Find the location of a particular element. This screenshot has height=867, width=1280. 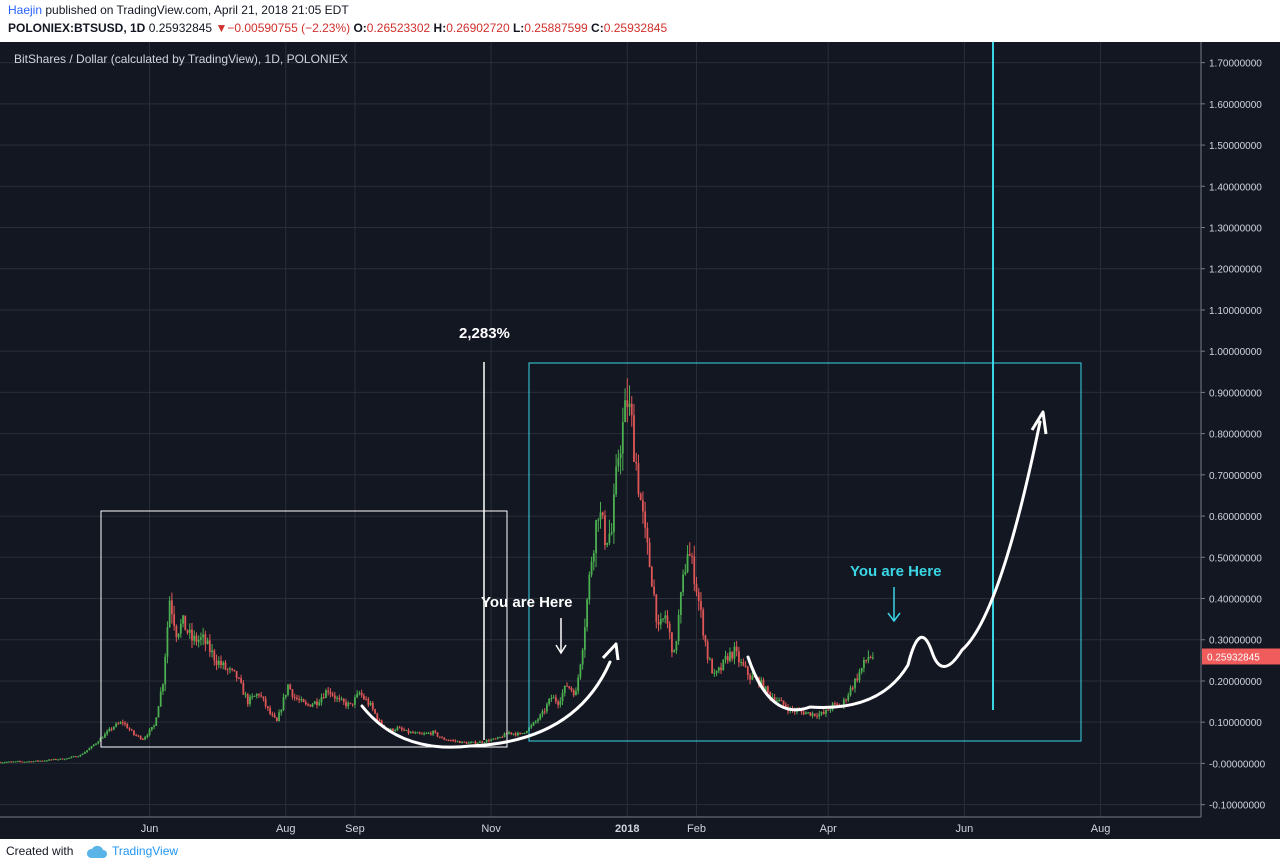

time-tick-label: 2018 is located at coordinates (627, 829).